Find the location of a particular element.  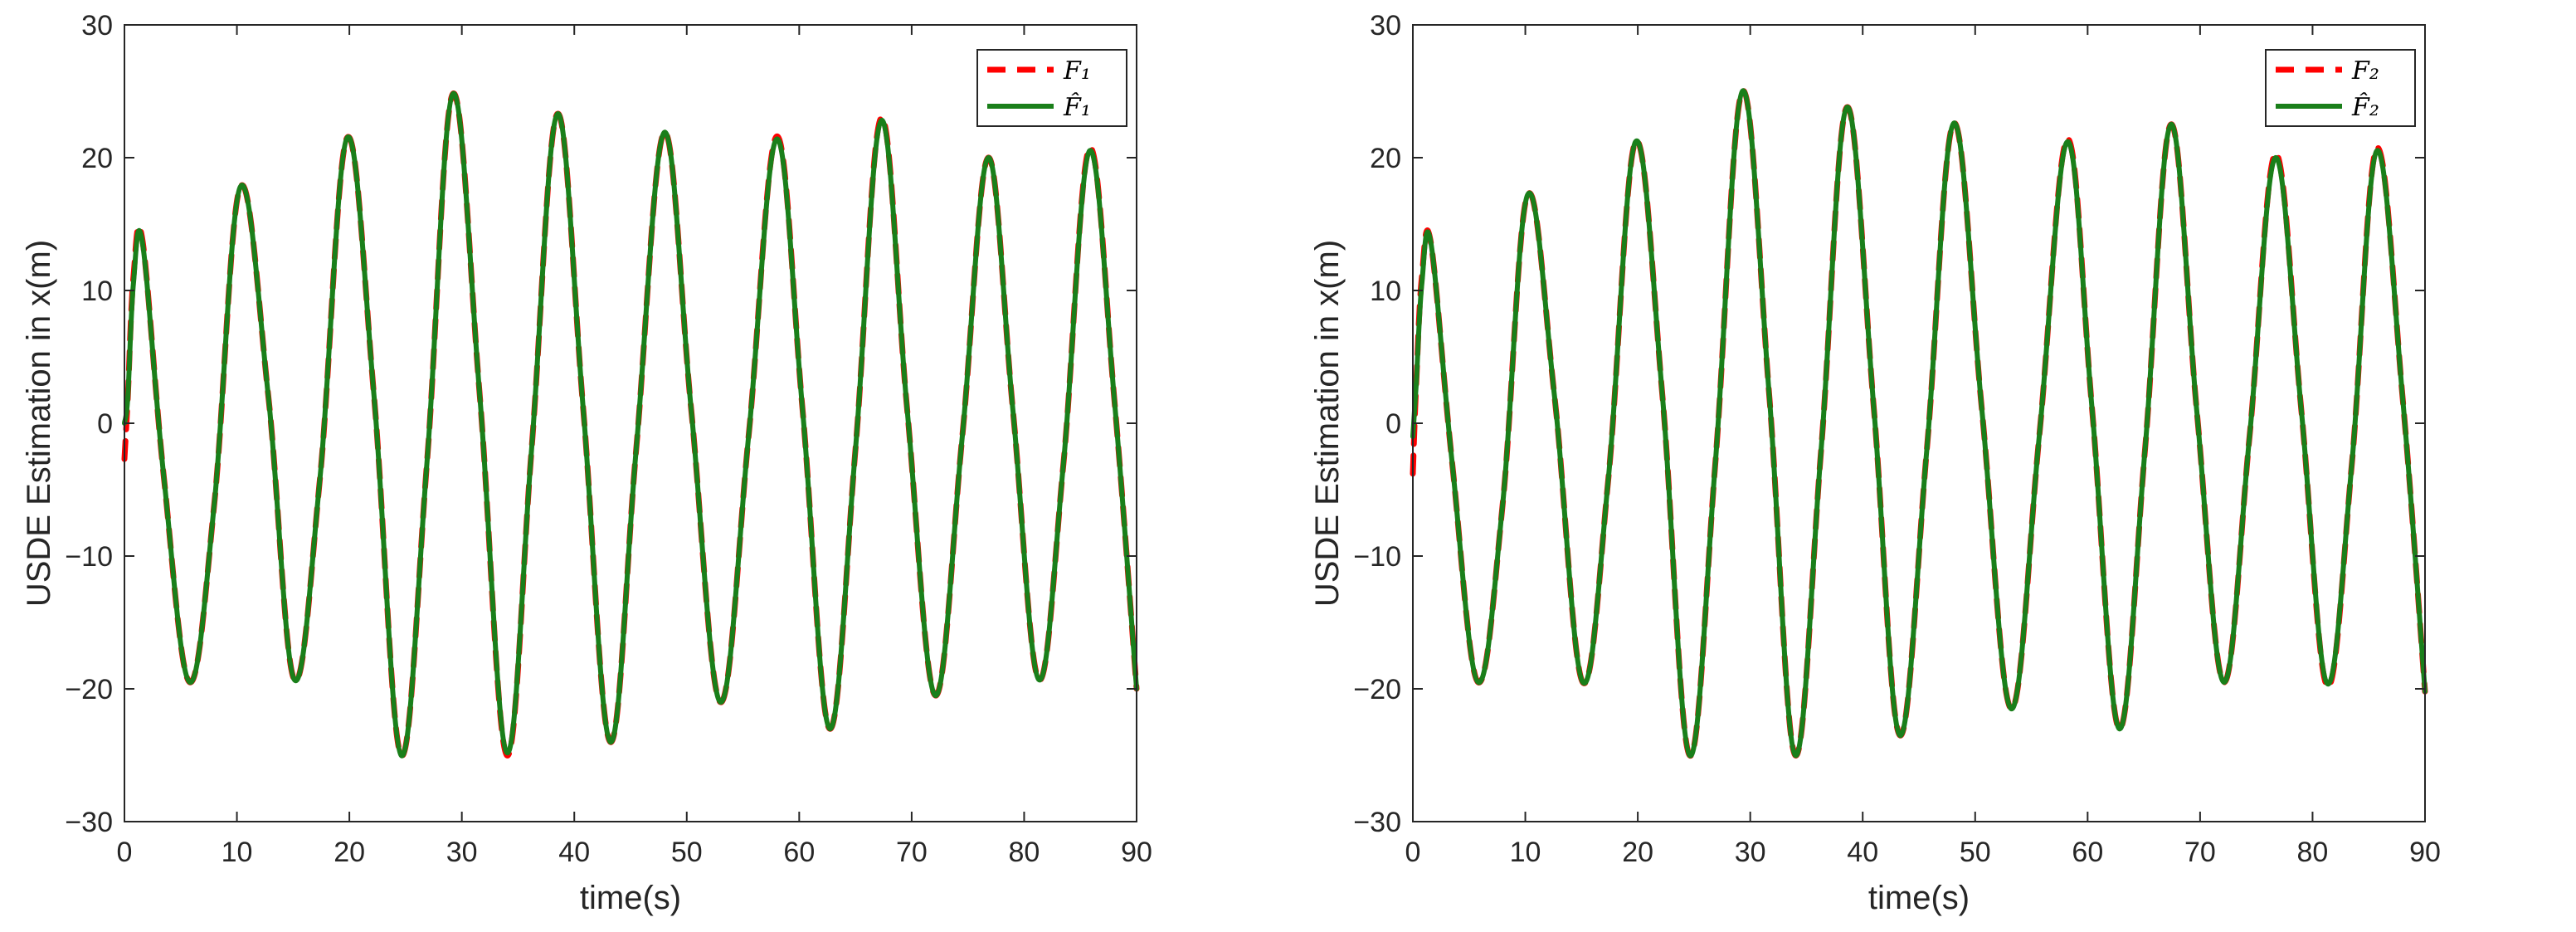

legend-label-measured: F₂ is located at coordinates (2365, 70).